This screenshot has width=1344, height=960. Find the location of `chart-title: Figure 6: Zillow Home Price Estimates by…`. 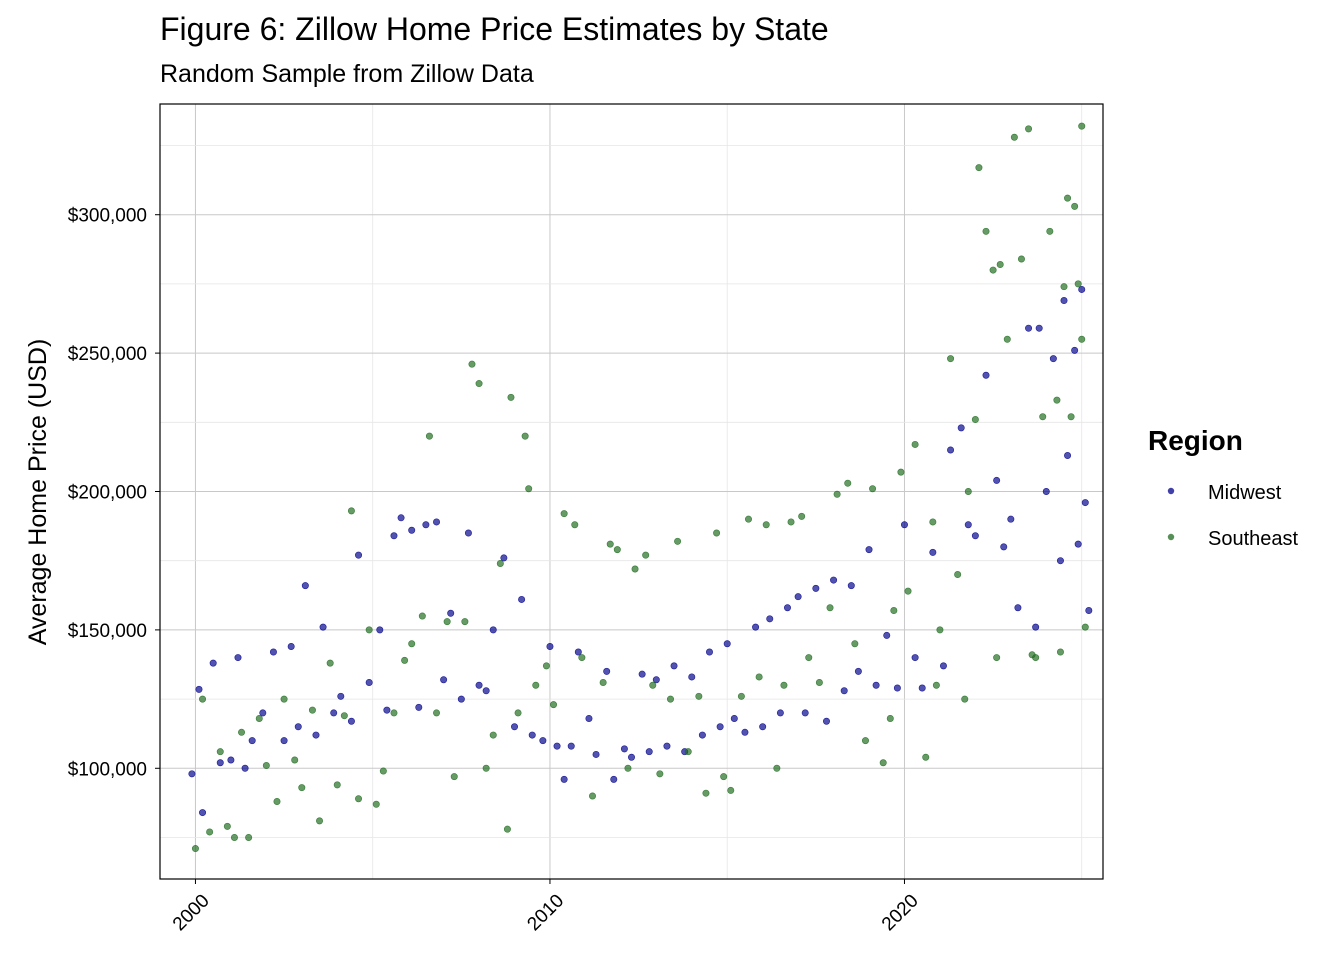

chart-title: Figure 6: Zillow Home Price Estimates by… is located at coordinates (494, 29).